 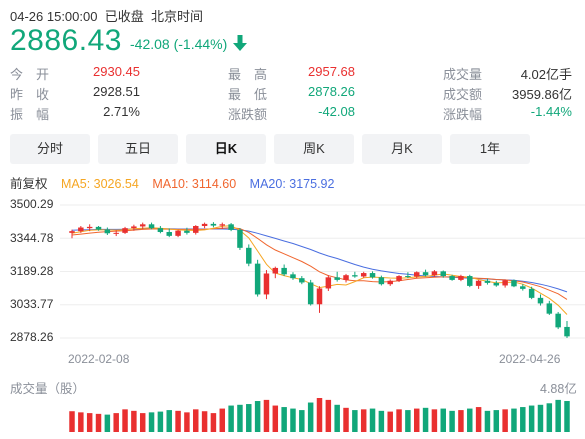 I want to click on y-tick-label: 3344.78, so click(x=32, y=238).